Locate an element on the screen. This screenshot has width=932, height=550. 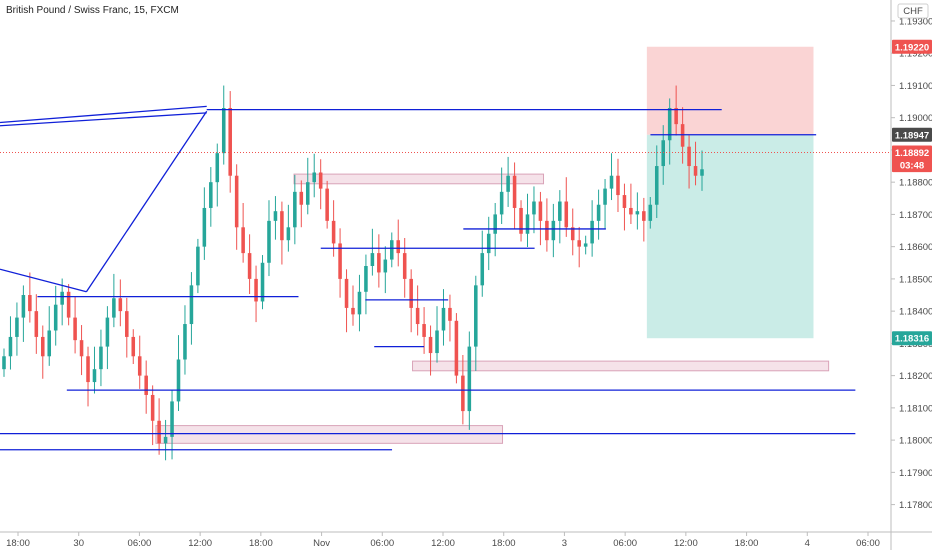
currency-box is located at coordinates (913, 11).